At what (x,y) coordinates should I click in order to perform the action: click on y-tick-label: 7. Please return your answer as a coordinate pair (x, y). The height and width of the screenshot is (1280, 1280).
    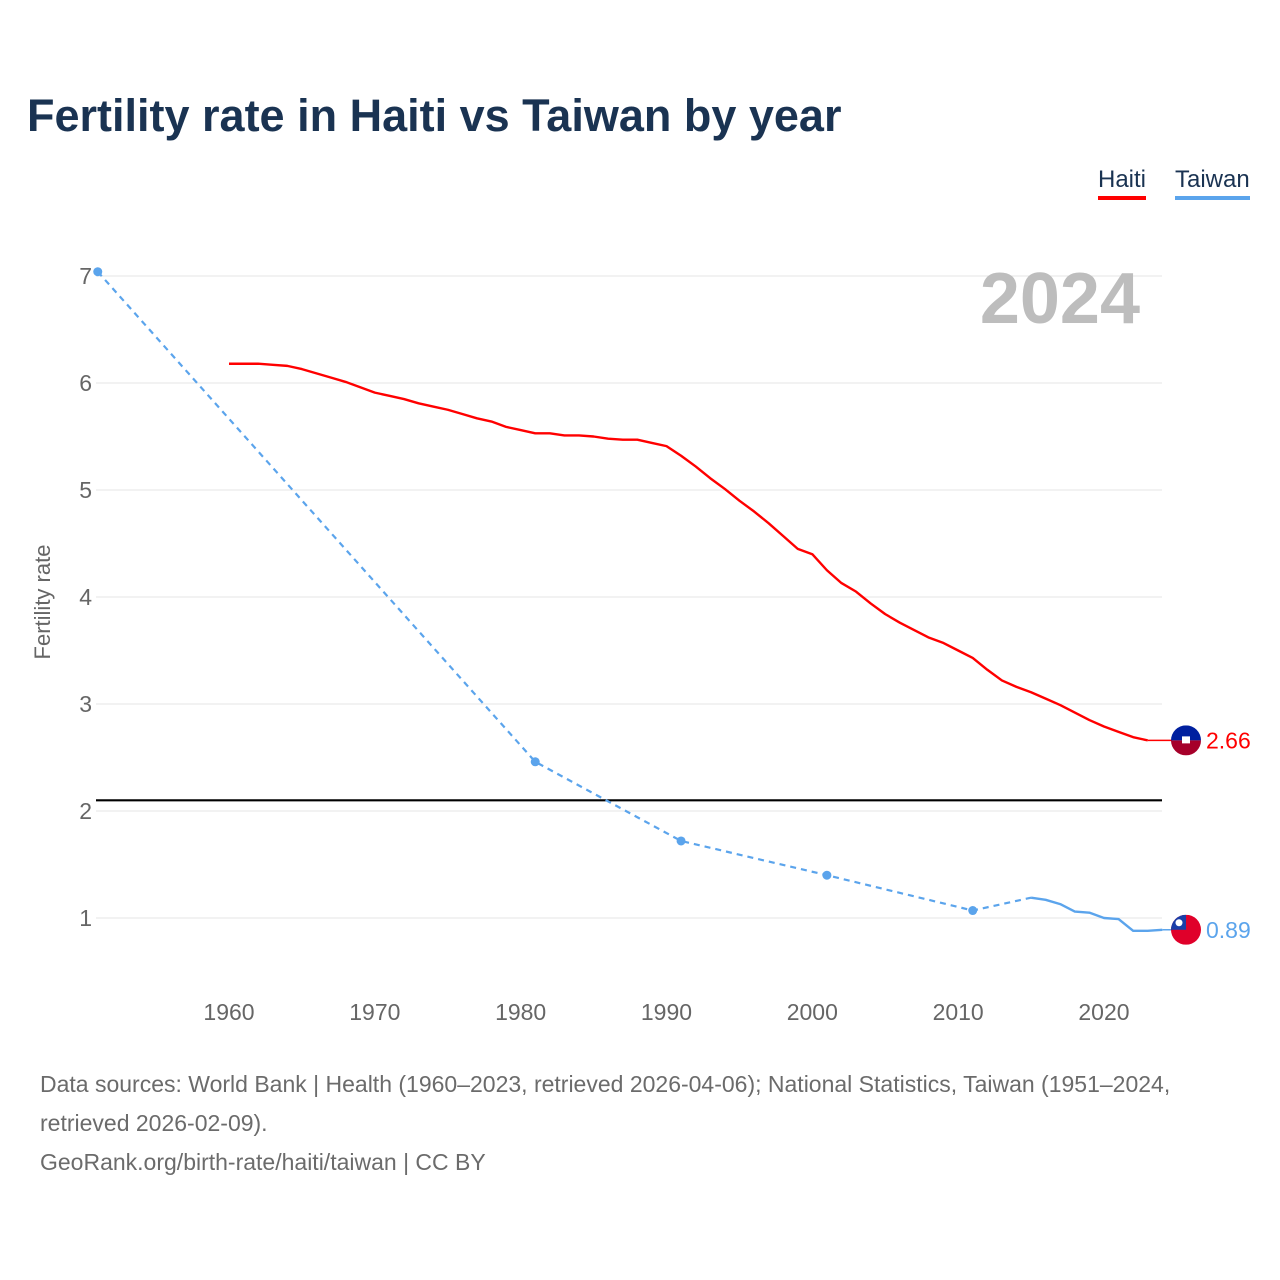
    Looking at the image, I should click on (85, 276).